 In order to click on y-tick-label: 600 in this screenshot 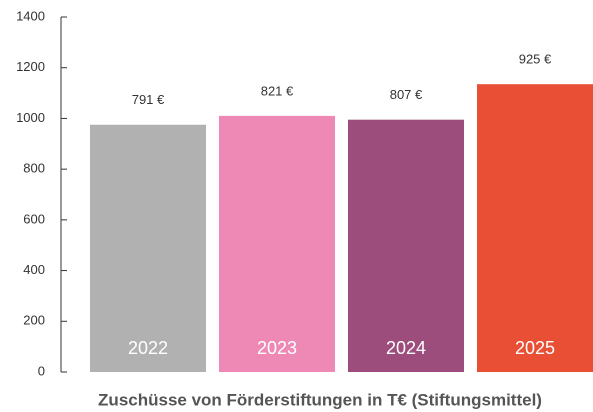, I will do `click(34, 218)`.